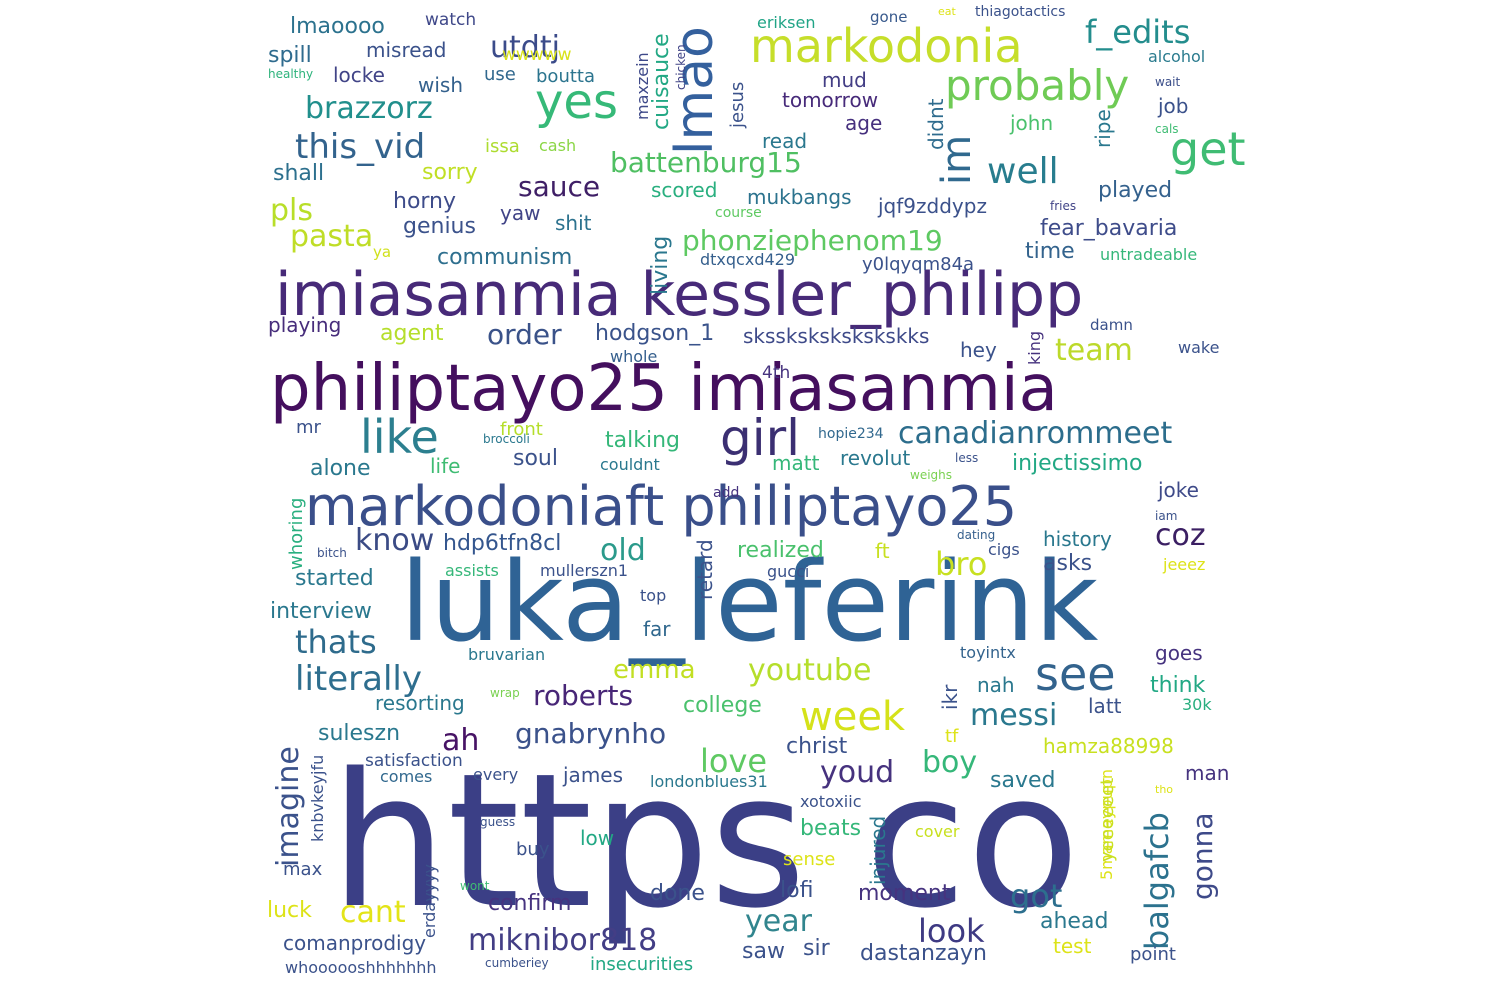  What do you see at coordinates (358, 679) in the screenshot?
I see `word-literally: literally` at bounding box center [358, 679].